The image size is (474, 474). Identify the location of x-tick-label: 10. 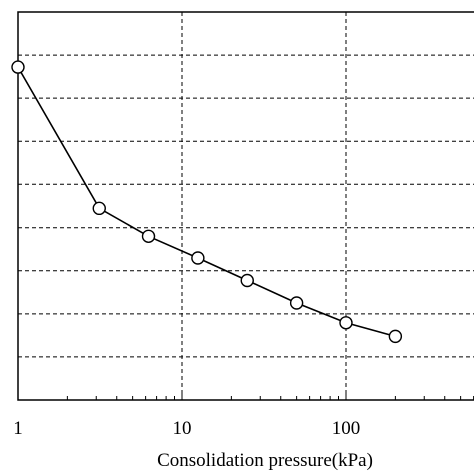
(182, 428).